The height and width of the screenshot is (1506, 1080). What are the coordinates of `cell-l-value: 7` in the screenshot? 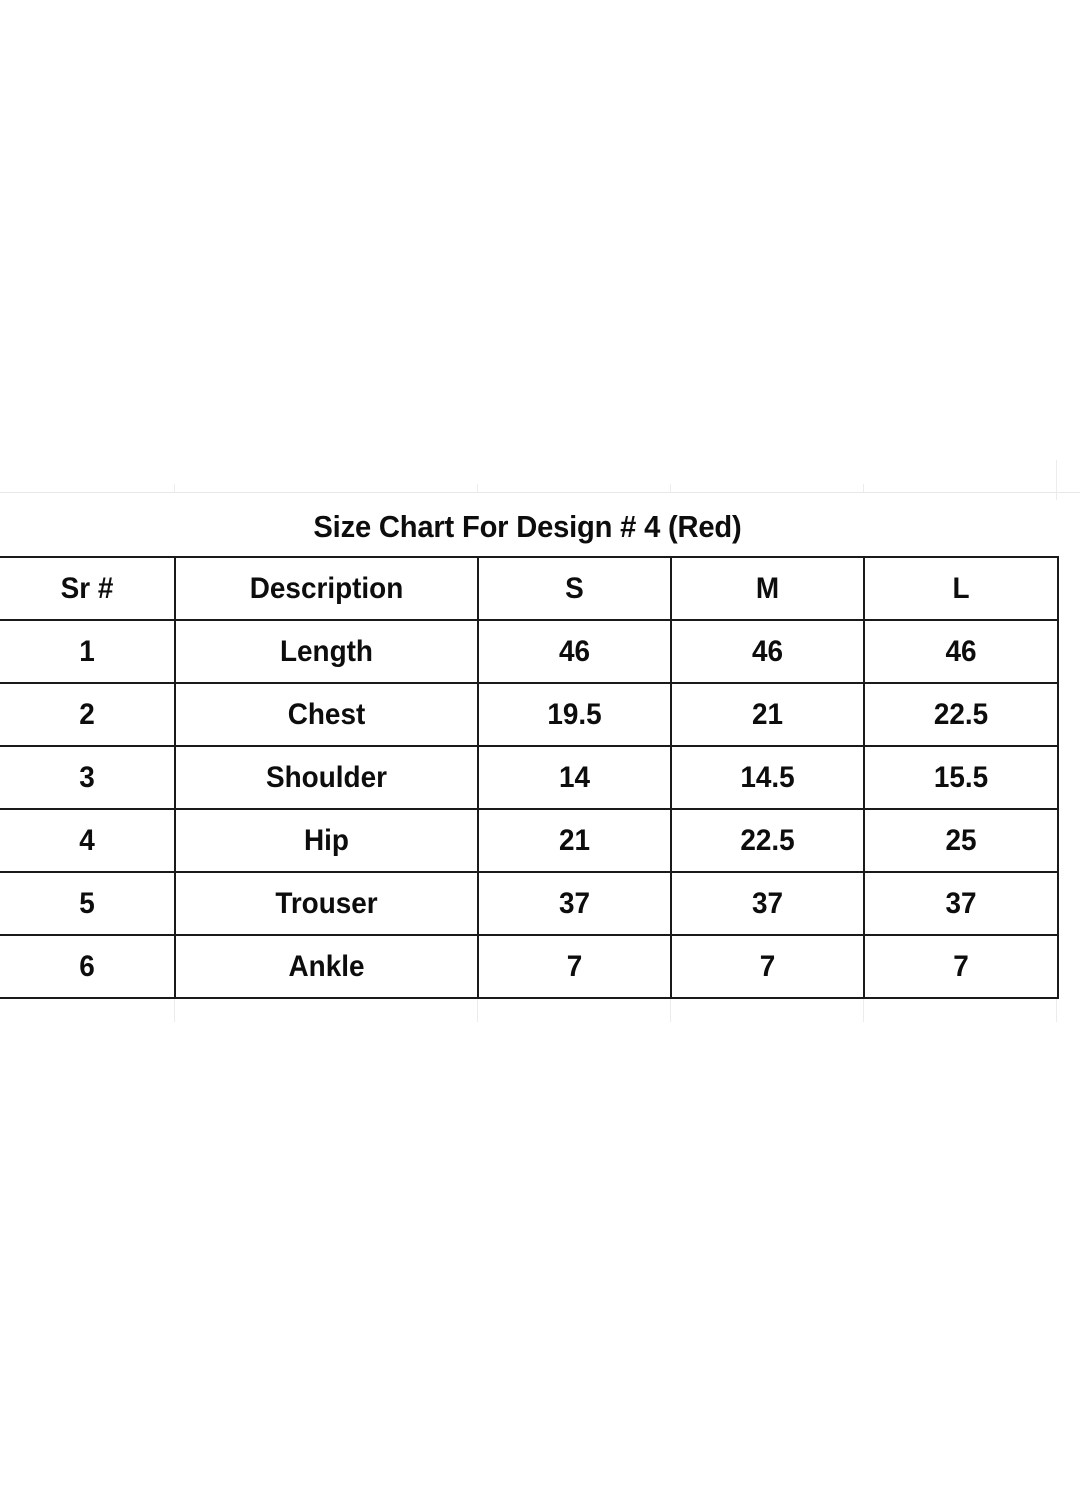 It's located at (961, 966).